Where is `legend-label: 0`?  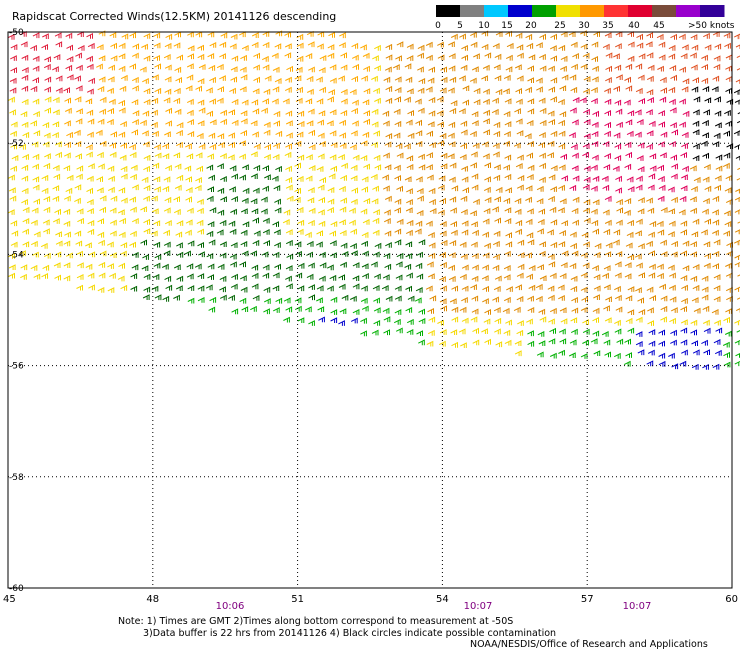 legend-label: 0 is located at coordinates (438, 26).